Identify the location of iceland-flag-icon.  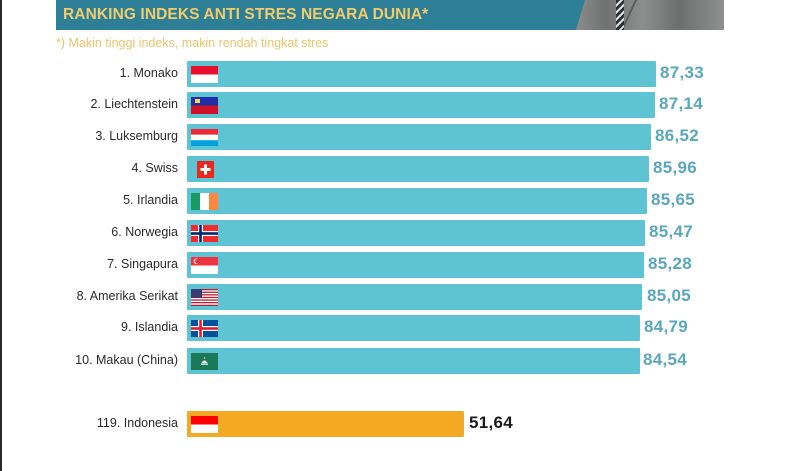
(204, 328).